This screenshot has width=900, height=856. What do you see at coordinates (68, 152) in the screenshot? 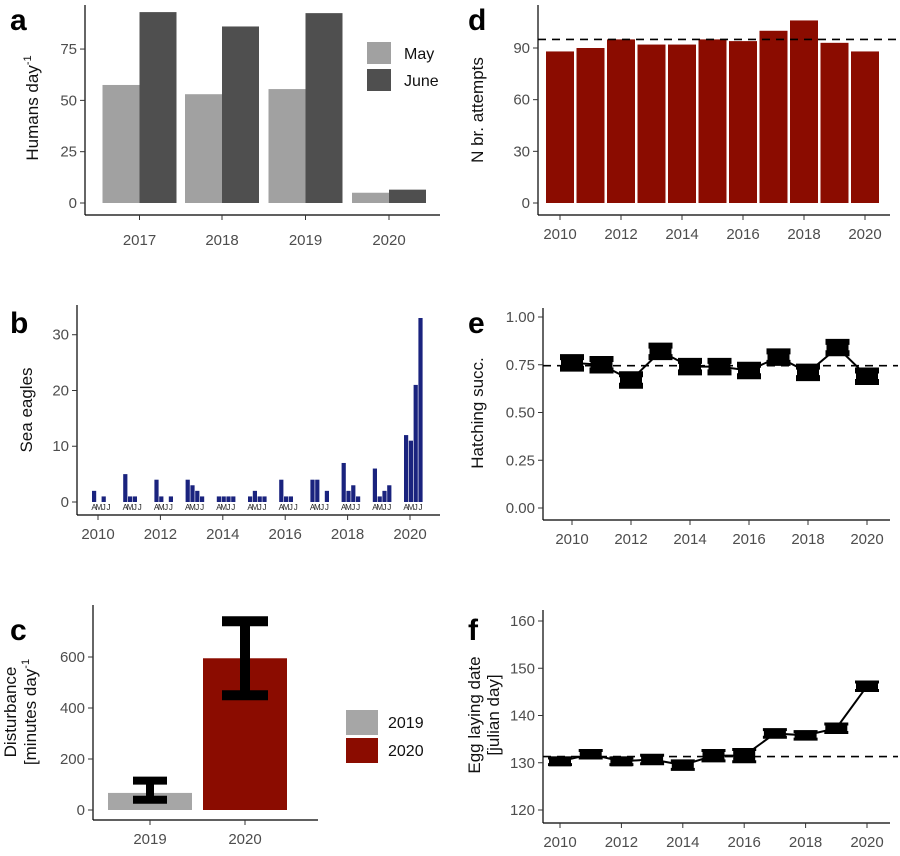
I see `y-tick-label: 25` at bounding box center [68, 152].